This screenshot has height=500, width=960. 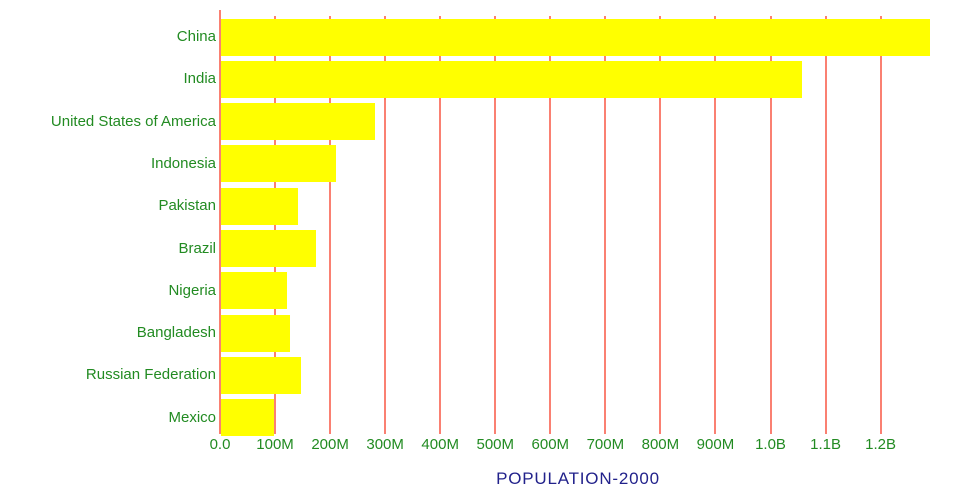 I want to click on x-tick-label: 1.2B, so click(x=881, y=444).